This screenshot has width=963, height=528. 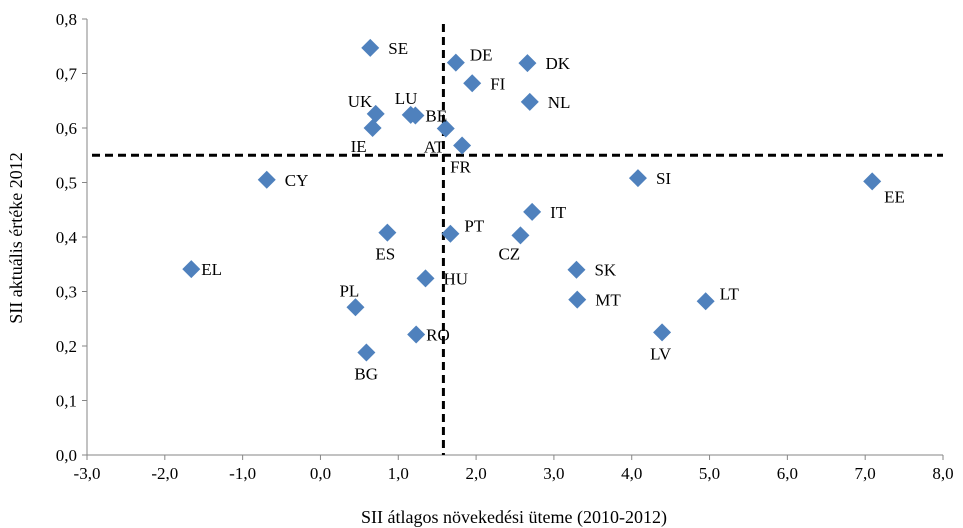 What do you see at coordinates (242, 473) in the screenshot?
I see `x-tick-label: -1,0` at bounding box center [242, 473].